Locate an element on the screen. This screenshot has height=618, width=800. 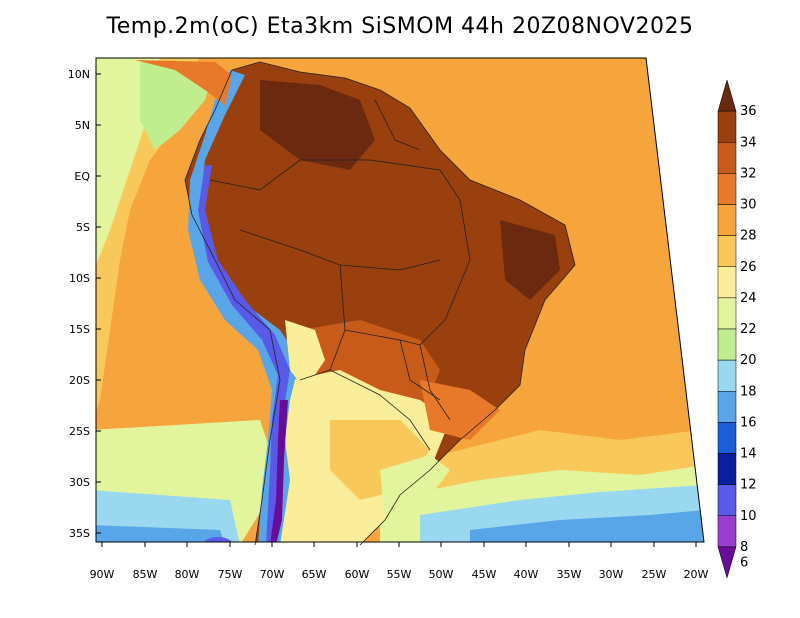
colorbar-label: 14 is located at coordinates (748, 454).